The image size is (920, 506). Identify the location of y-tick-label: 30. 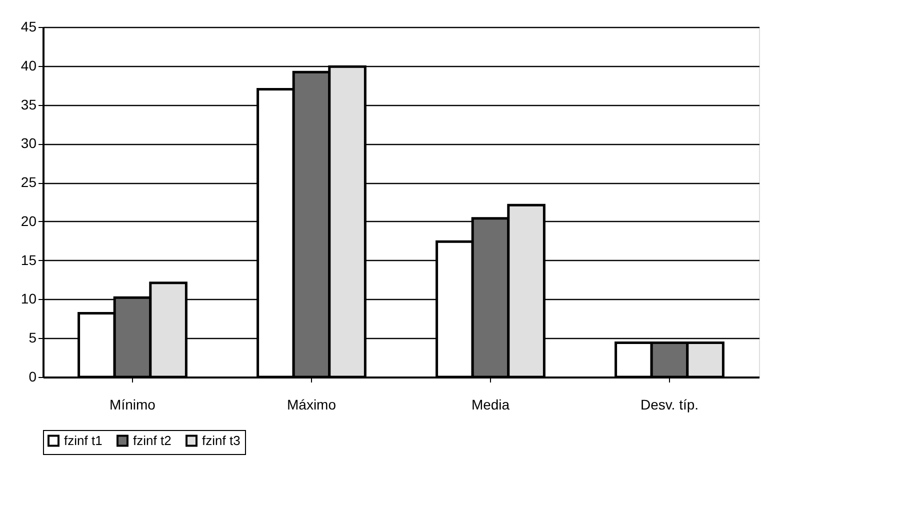
(28, 143).